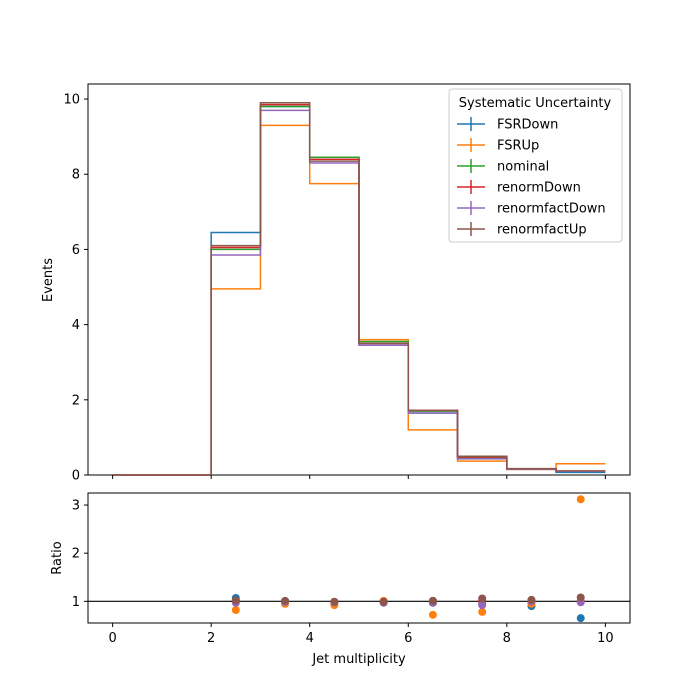 The width and height of the screenshot is (700, 700). What do you see at coordinates (76, 554) in the screenshot?
I see `ratio-y-tick-label: 2` at bounding box center [76, 554].